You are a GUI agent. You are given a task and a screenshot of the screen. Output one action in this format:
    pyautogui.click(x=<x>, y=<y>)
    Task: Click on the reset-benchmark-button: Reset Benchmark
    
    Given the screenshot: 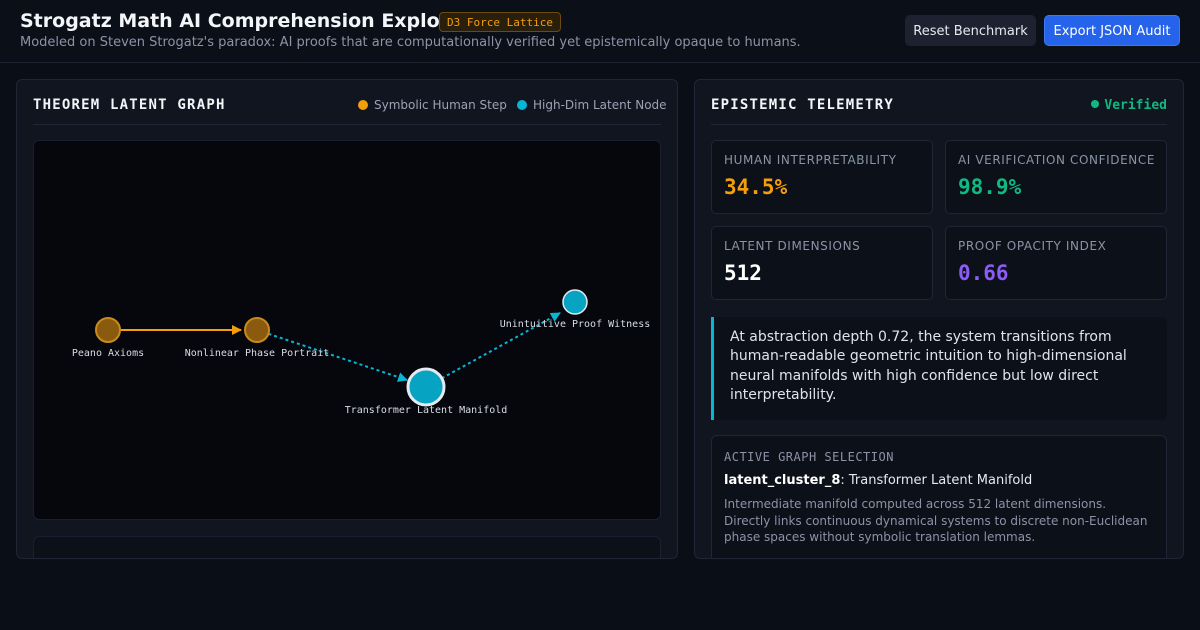 What is the action you would take?
    pyautogui.click(x=970, y=30)
    